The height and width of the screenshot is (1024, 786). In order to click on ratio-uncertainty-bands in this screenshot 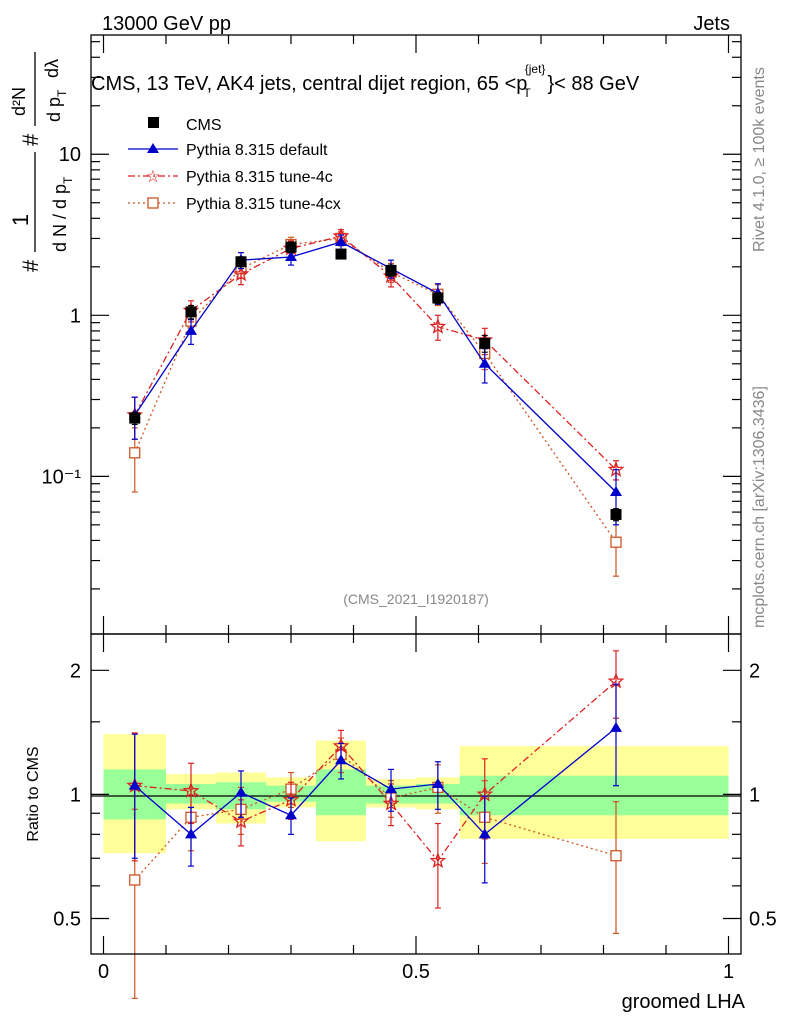, I will do `click(416, 794)`.